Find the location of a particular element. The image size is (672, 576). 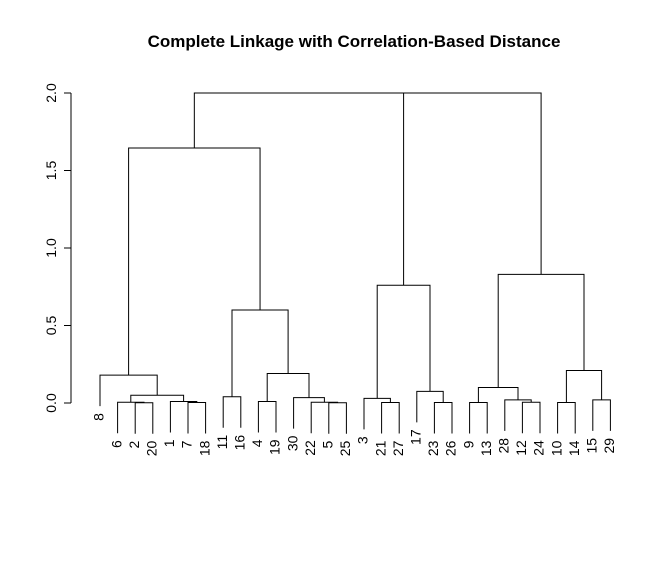

leaf-label: 5 is located at coordinates (328, 444).